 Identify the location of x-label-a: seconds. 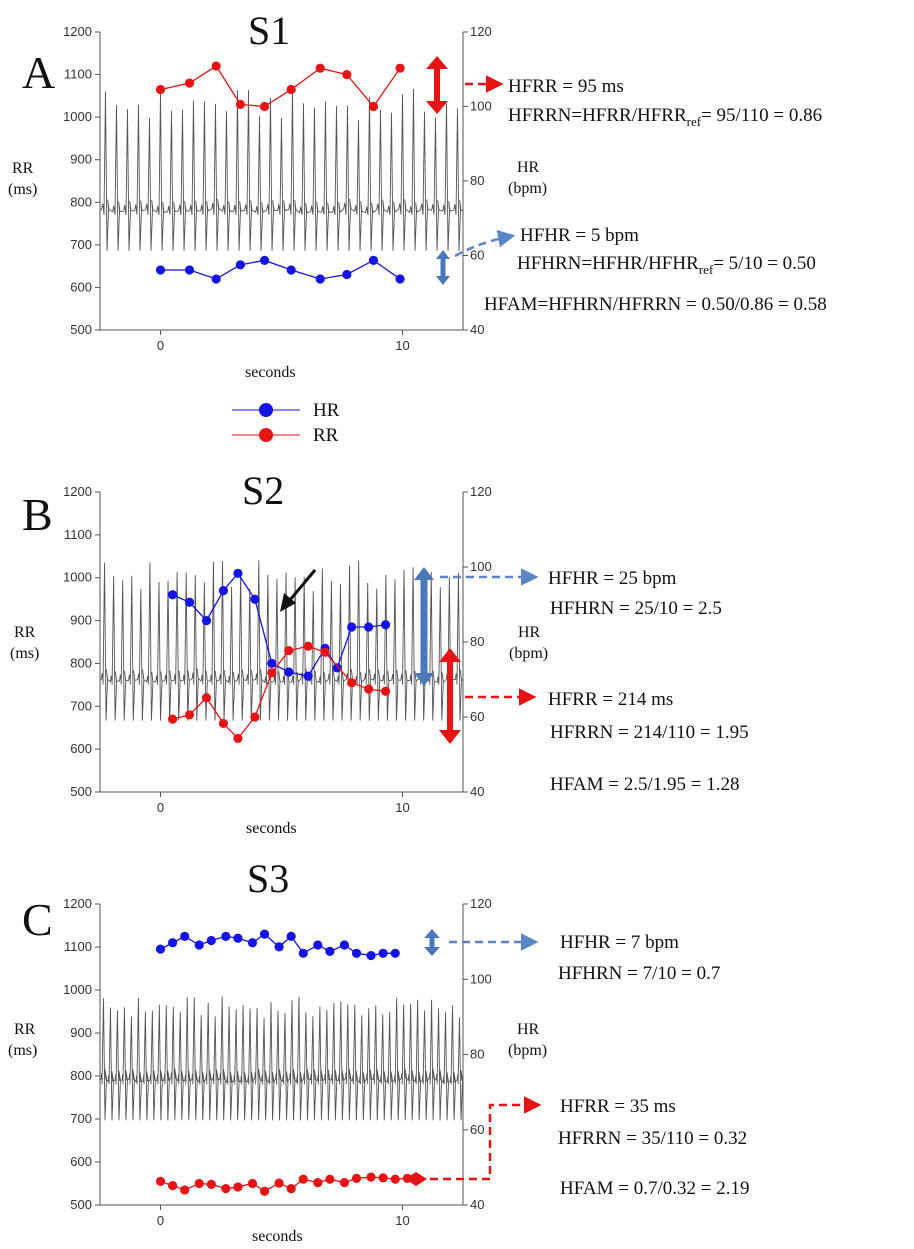
(270, 372).